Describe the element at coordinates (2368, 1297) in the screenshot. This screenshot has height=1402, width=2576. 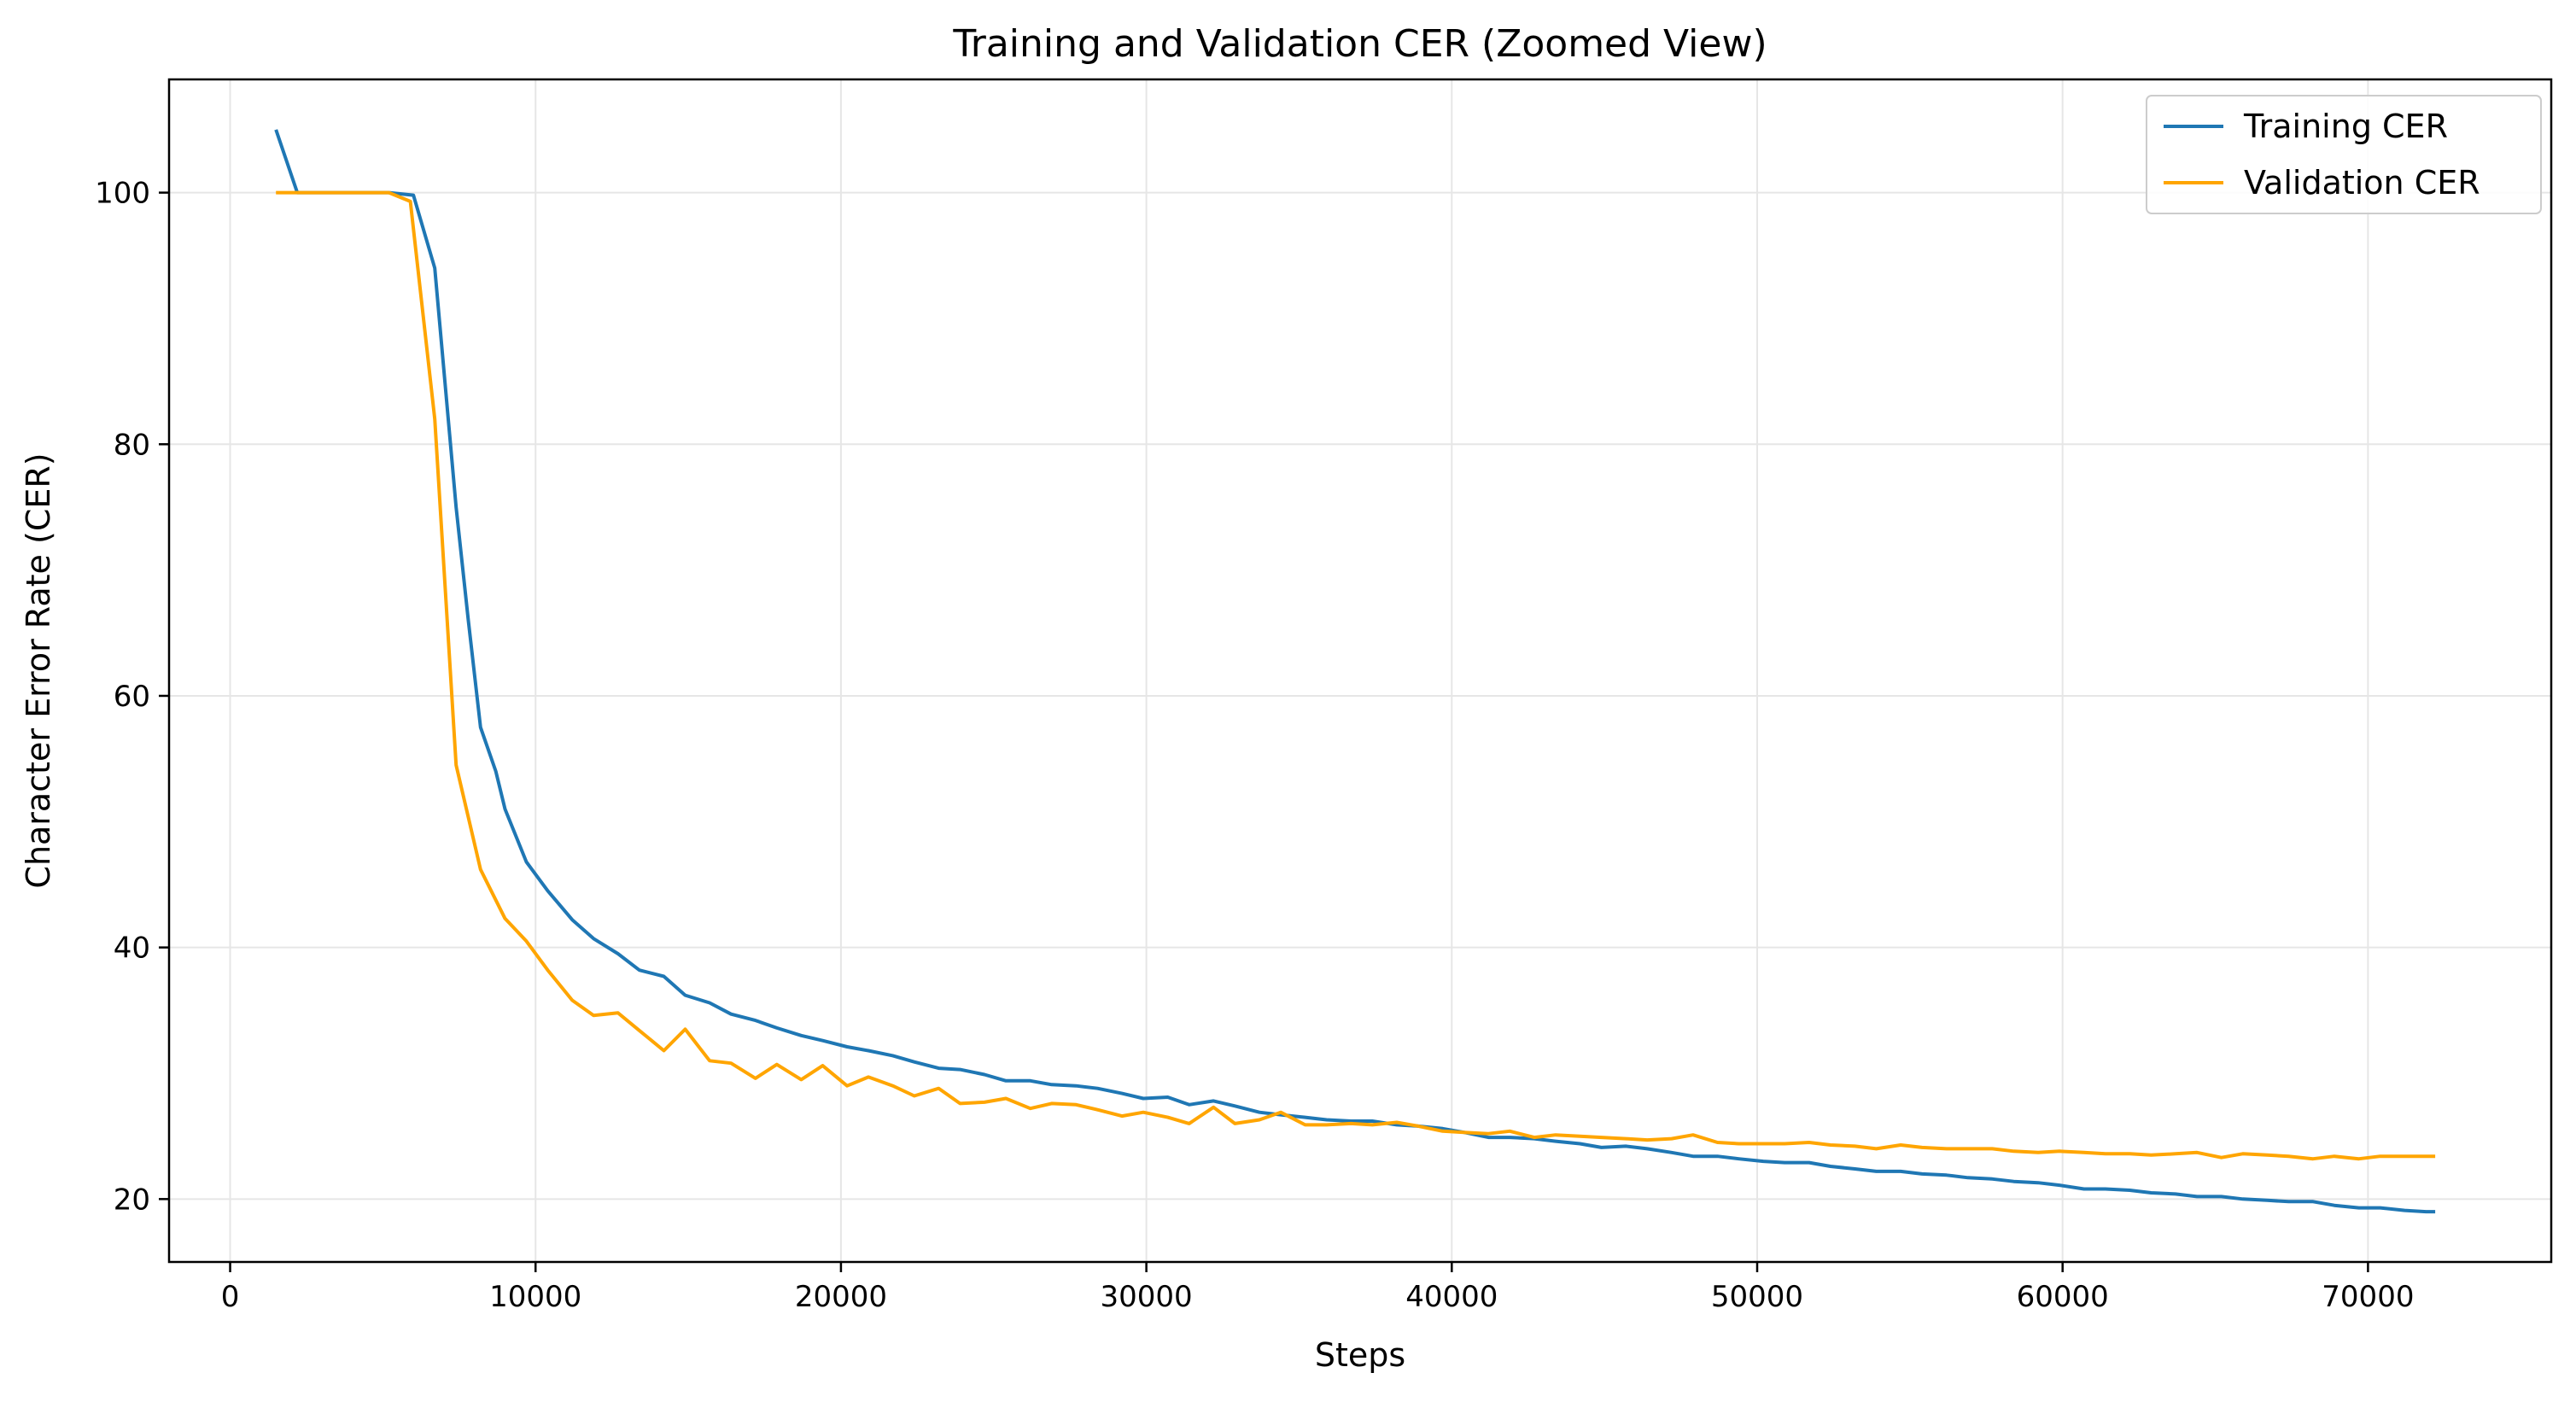
I see `x-tick-label: 70000` at that location.